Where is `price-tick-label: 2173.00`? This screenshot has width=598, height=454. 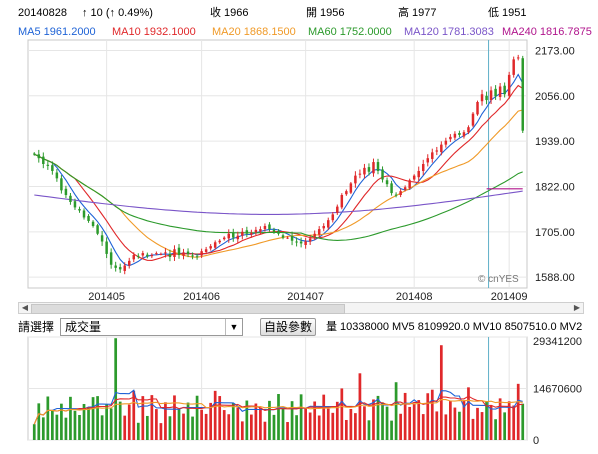
price-tick-label: 2173.00 is located at coordinates (555, 51).